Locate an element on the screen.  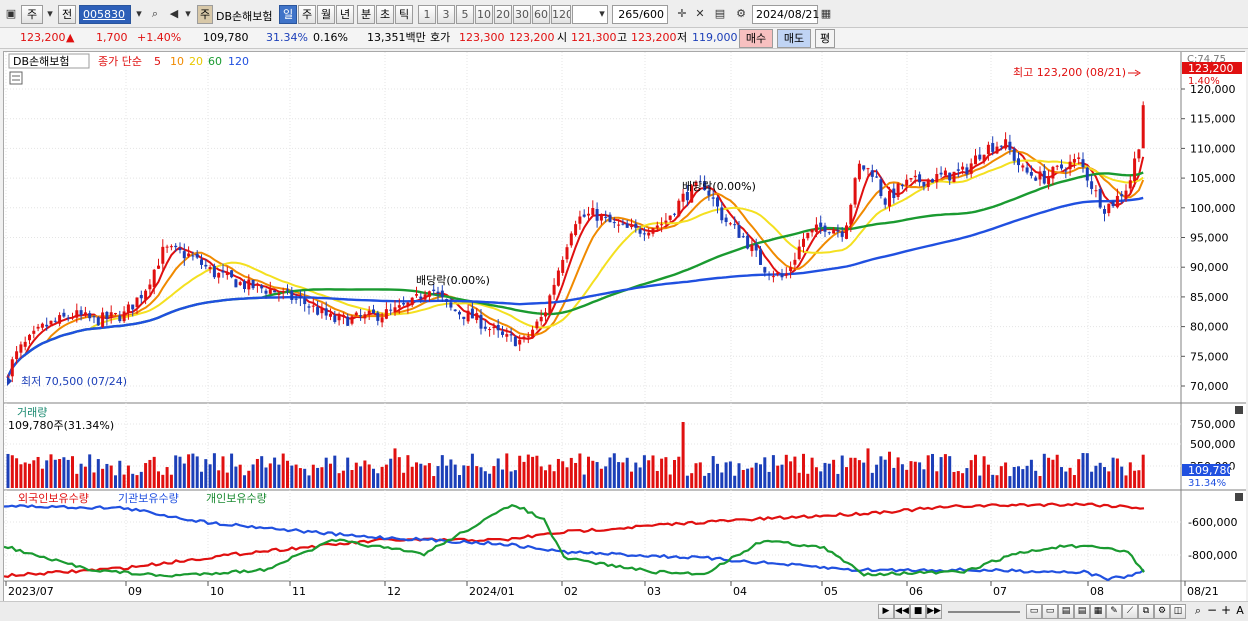
copy-icon: ⧉ is located at coordinates (1146, 611).